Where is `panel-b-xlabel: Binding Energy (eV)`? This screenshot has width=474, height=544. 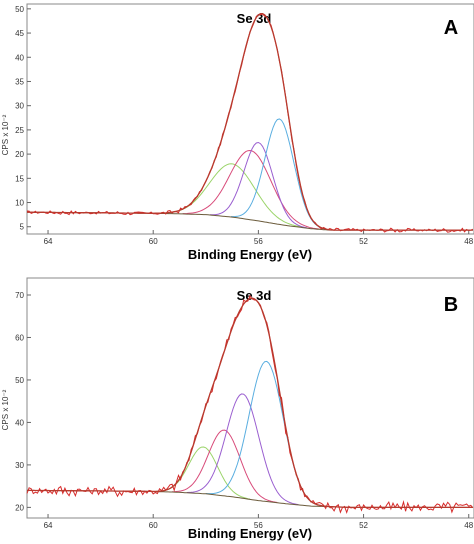 panel-b-xlabel: Binding Energy (eV) is located at coordinates (250, 533).